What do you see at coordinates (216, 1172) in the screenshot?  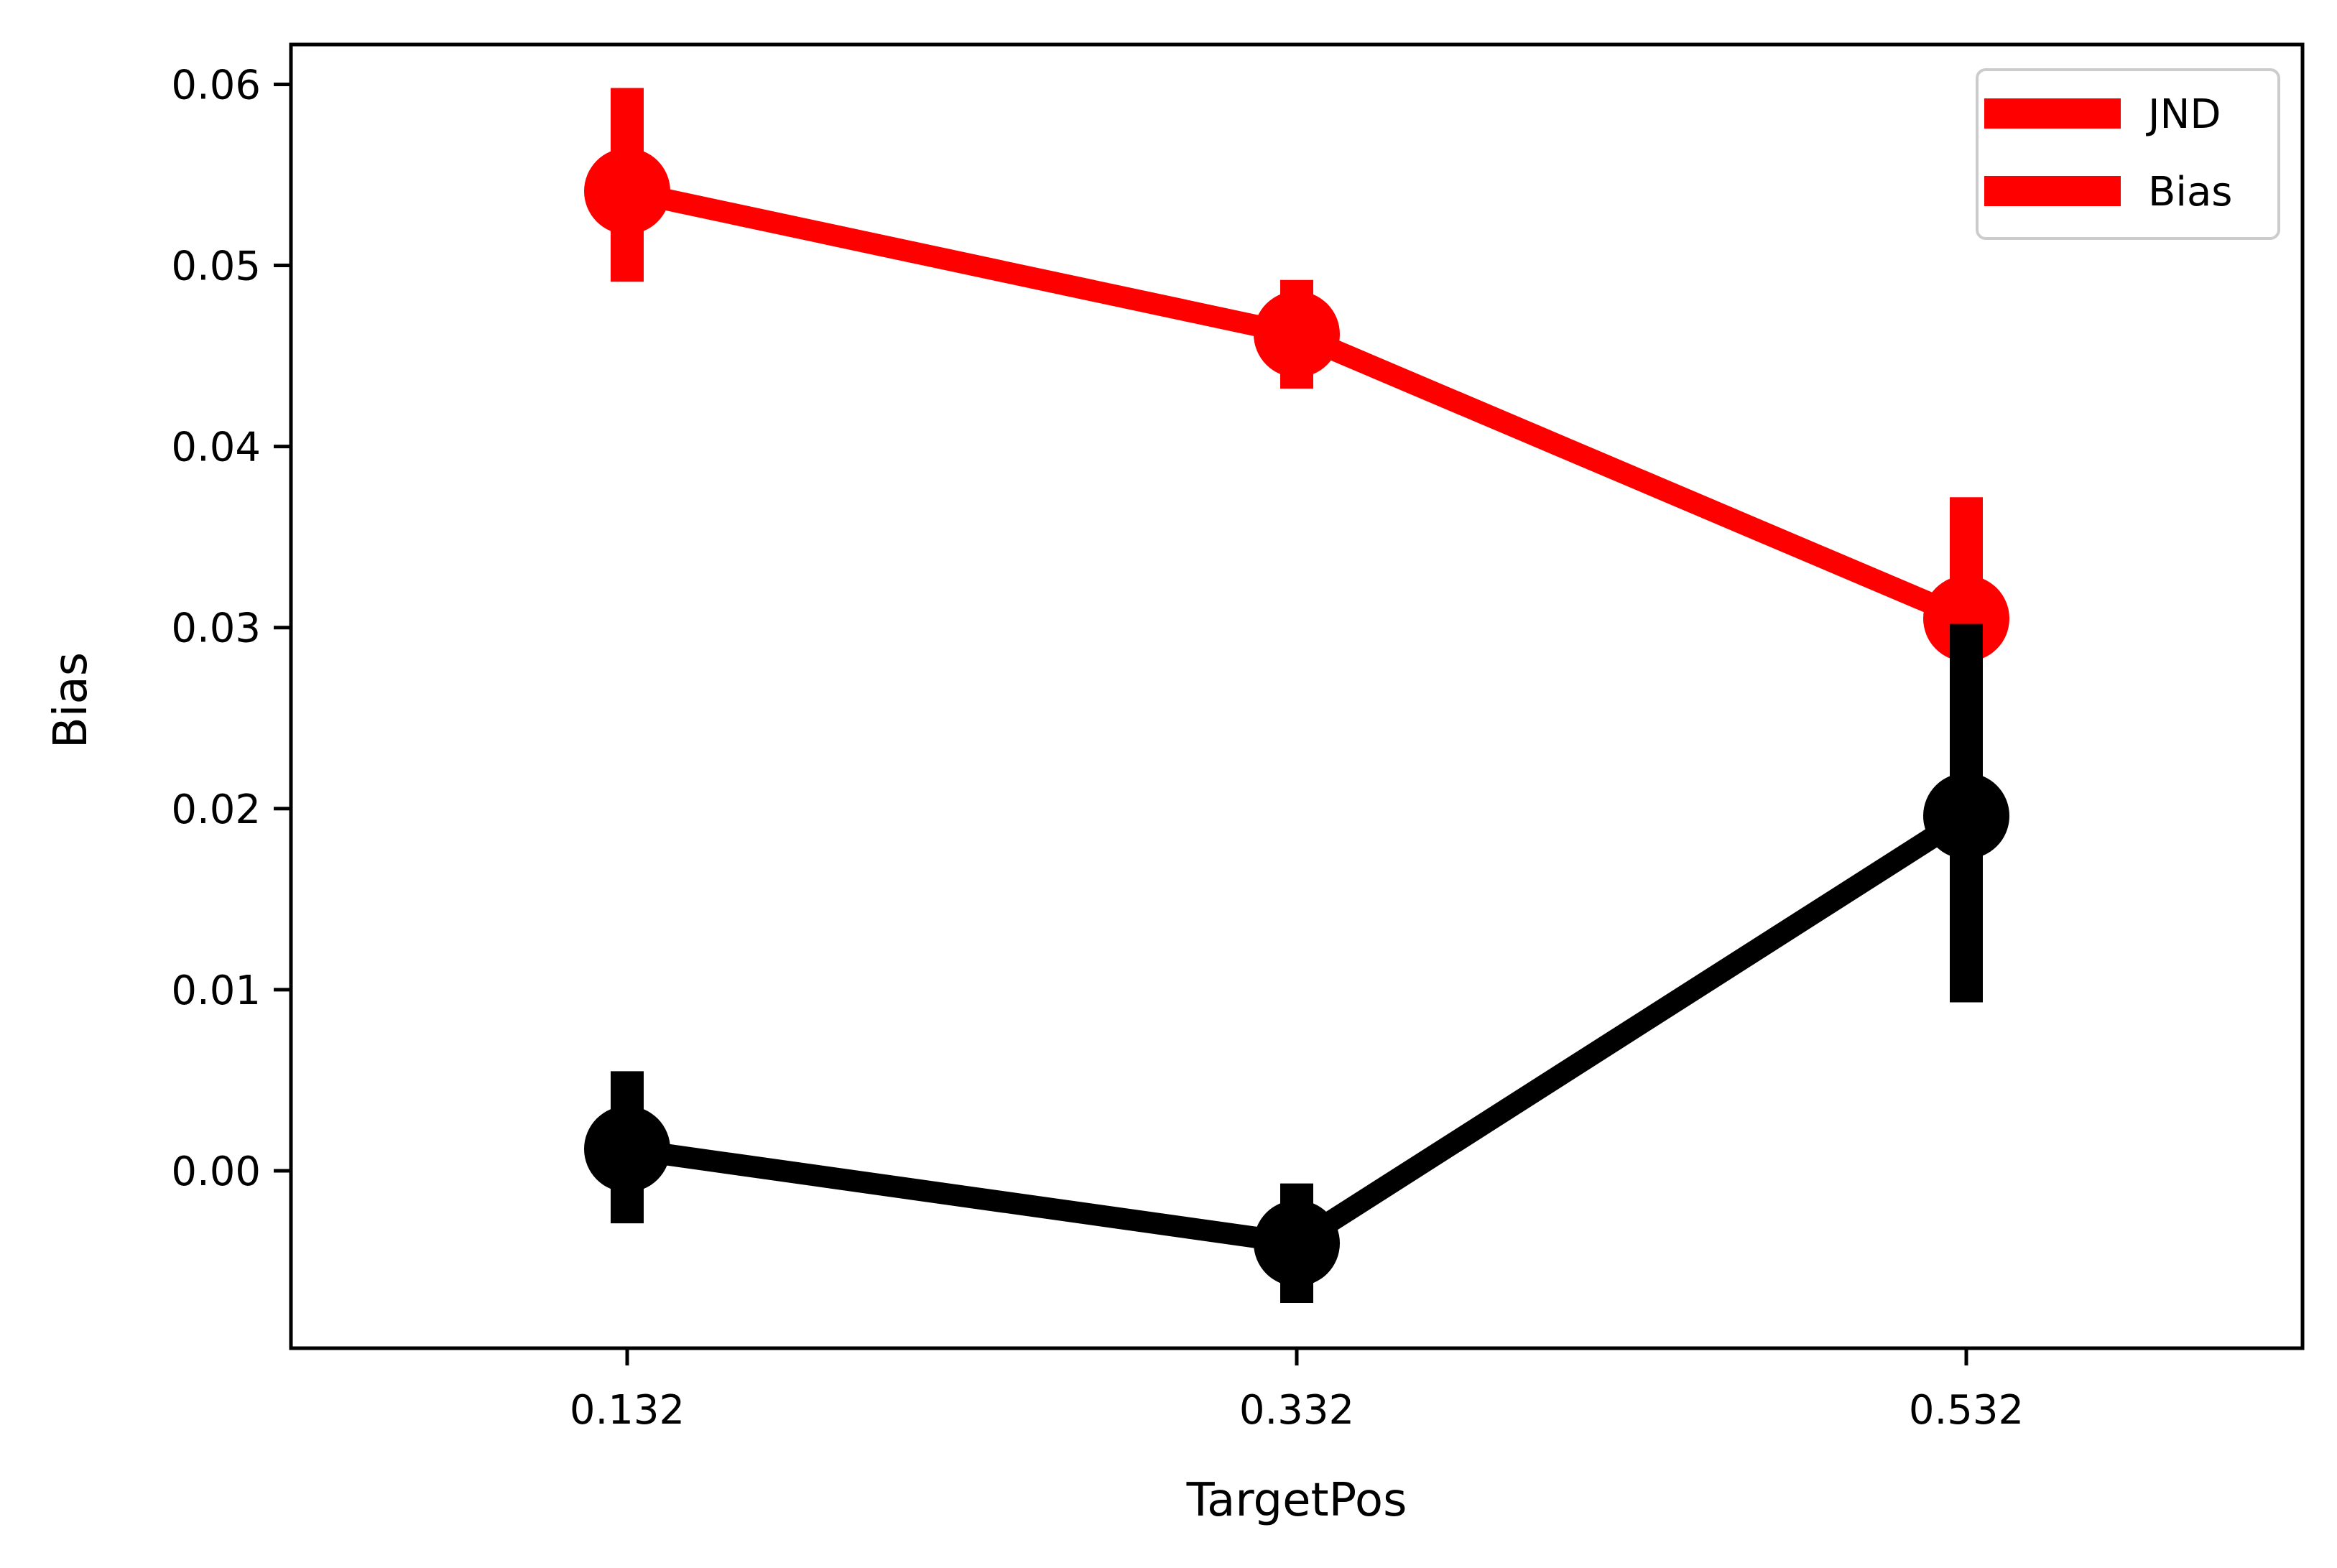 I see `y-tick-label: 0.00` at bounding box center [216, 1172].